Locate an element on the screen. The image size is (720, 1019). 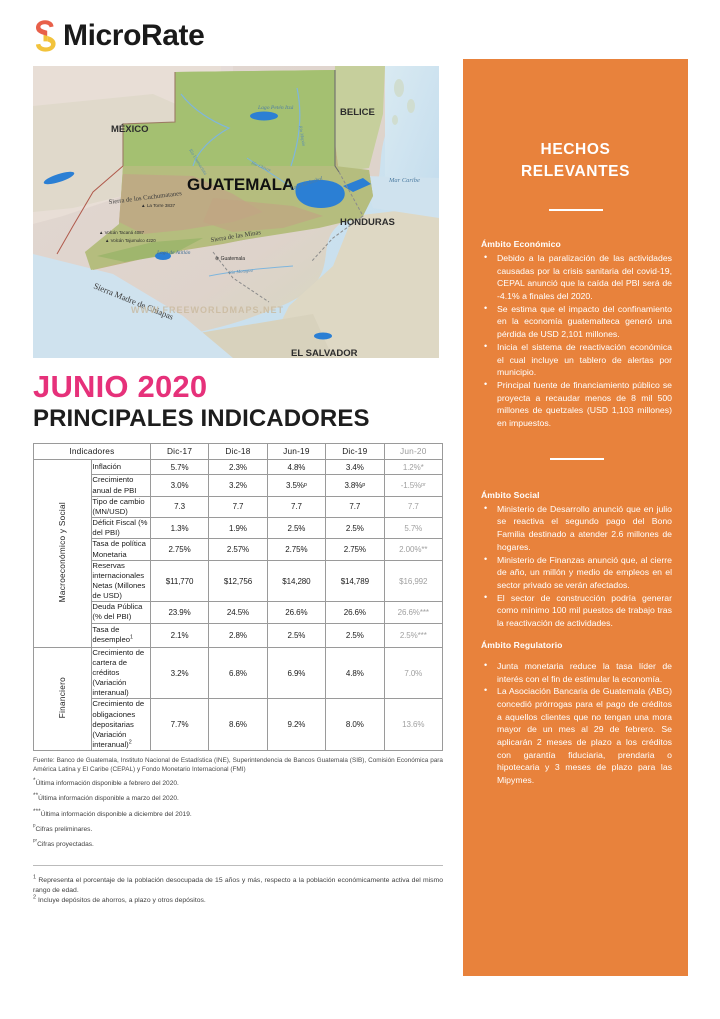
microrate-s-logo-icon is located at coordinates (46, 36).